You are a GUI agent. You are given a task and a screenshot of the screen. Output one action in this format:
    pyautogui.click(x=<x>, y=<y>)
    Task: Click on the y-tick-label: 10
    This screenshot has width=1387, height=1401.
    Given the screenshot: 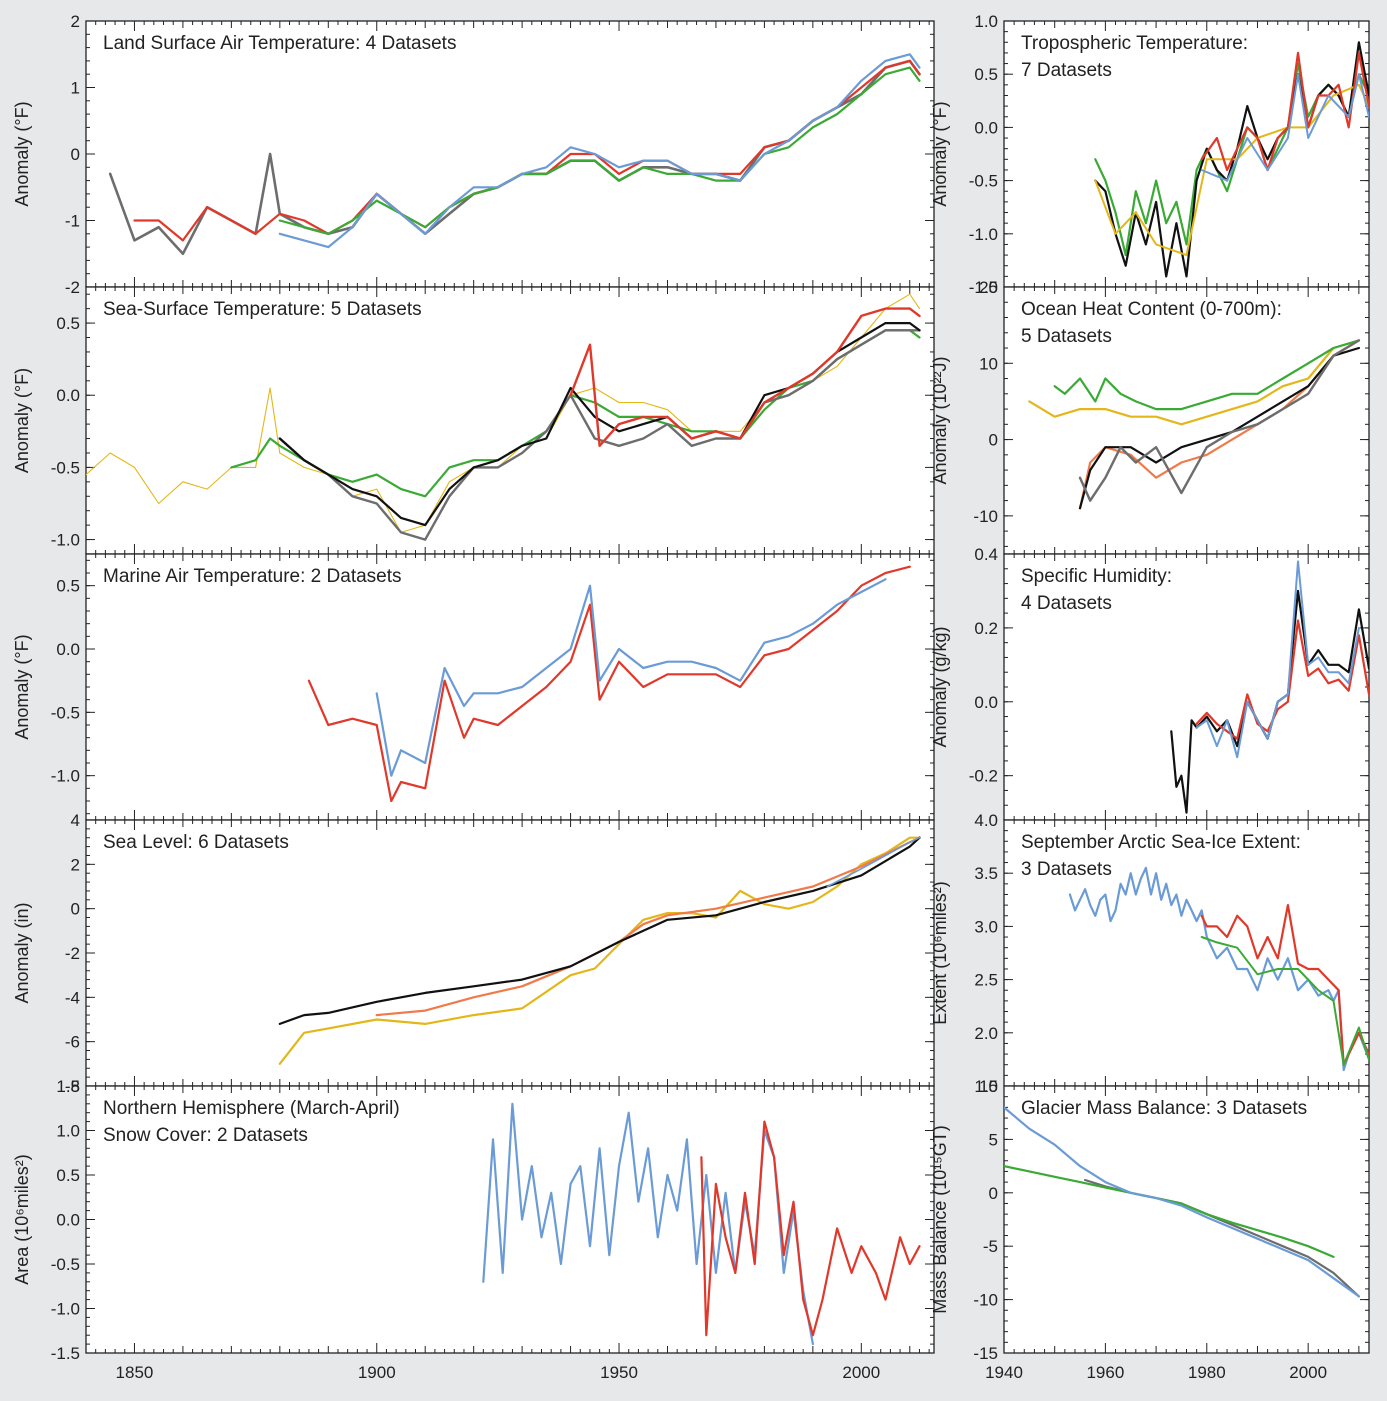 What is the action you would take?
    pyautogui.click(x=988, y=1086)
    